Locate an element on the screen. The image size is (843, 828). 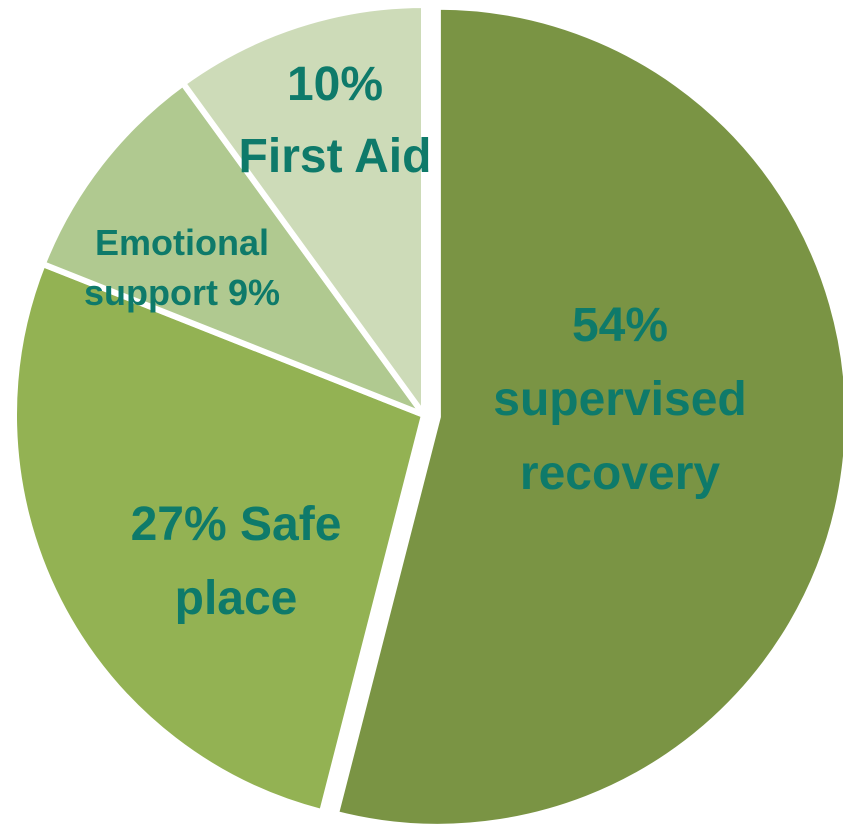
pie-label-line: 10% is located at coordinates (335, 84).